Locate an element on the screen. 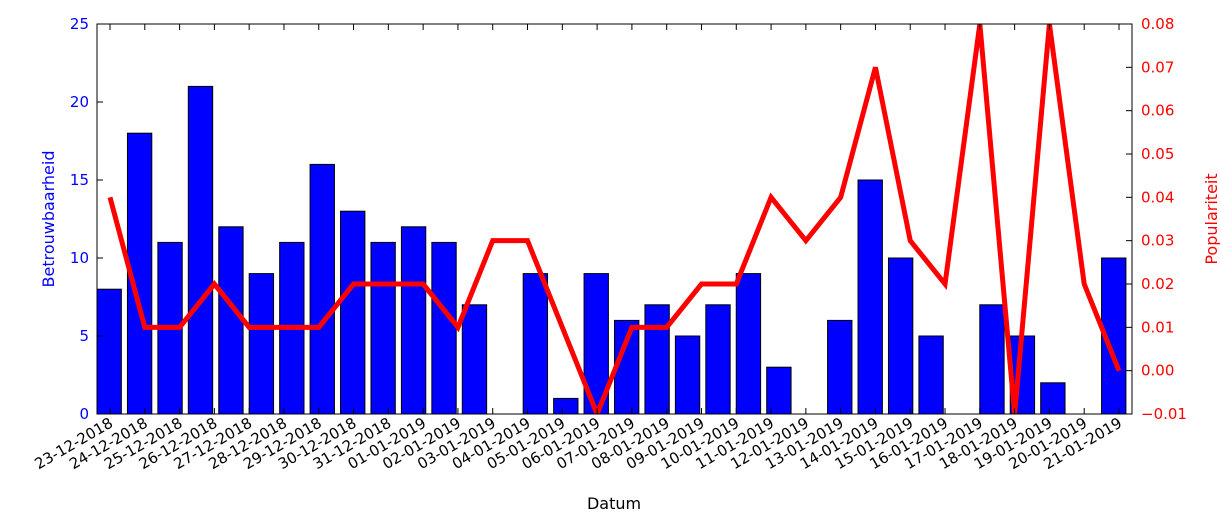  y-left-tick-label: 0 is located at coordinates (84, 414).